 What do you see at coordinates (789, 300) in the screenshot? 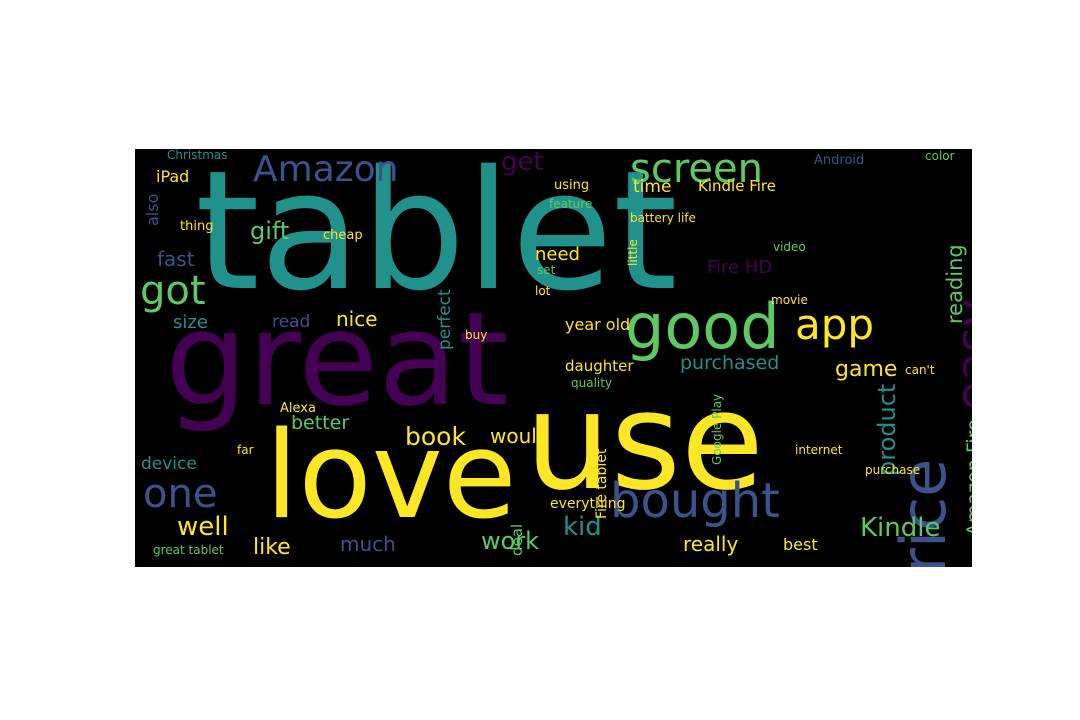
I see `cloud-word: movie` at bounding box center [789, 300].